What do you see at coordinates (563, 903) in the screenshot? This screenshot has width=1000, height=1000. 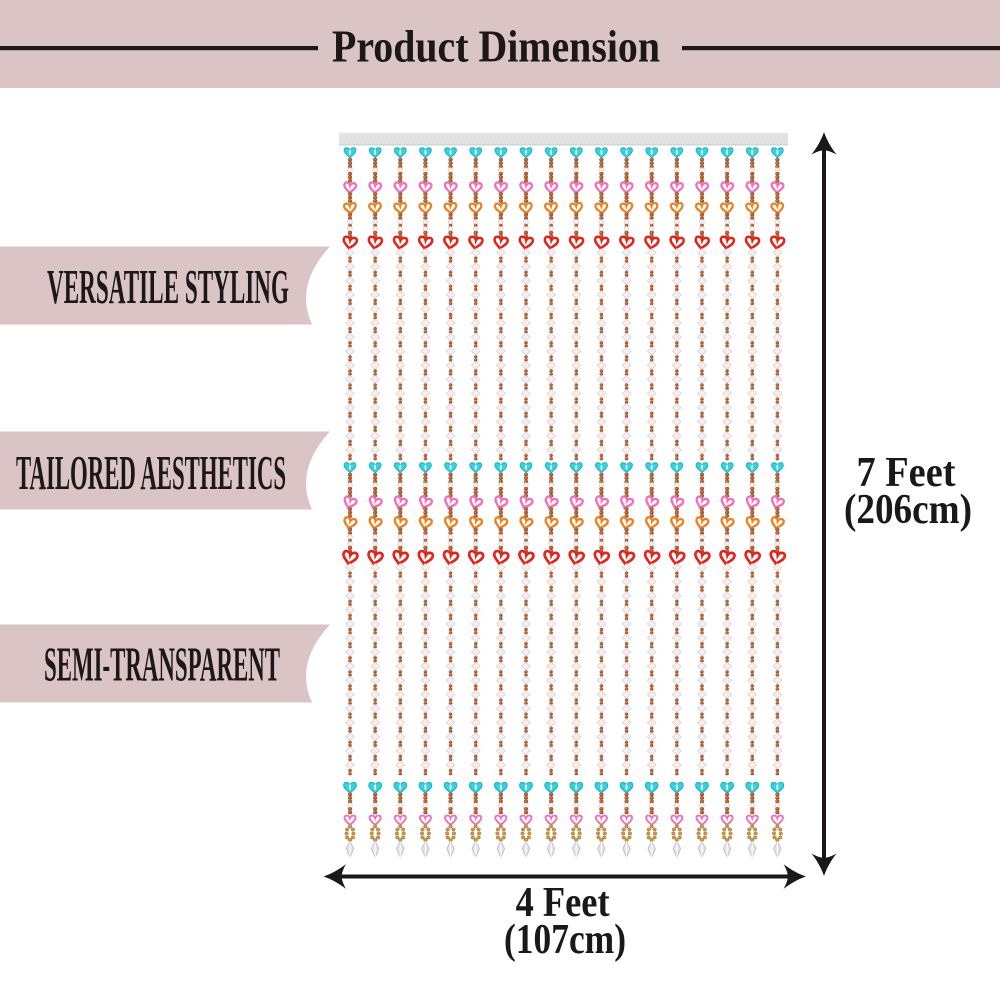 I see `svg-text: 4 Feet` at bounding box center [563, 903].